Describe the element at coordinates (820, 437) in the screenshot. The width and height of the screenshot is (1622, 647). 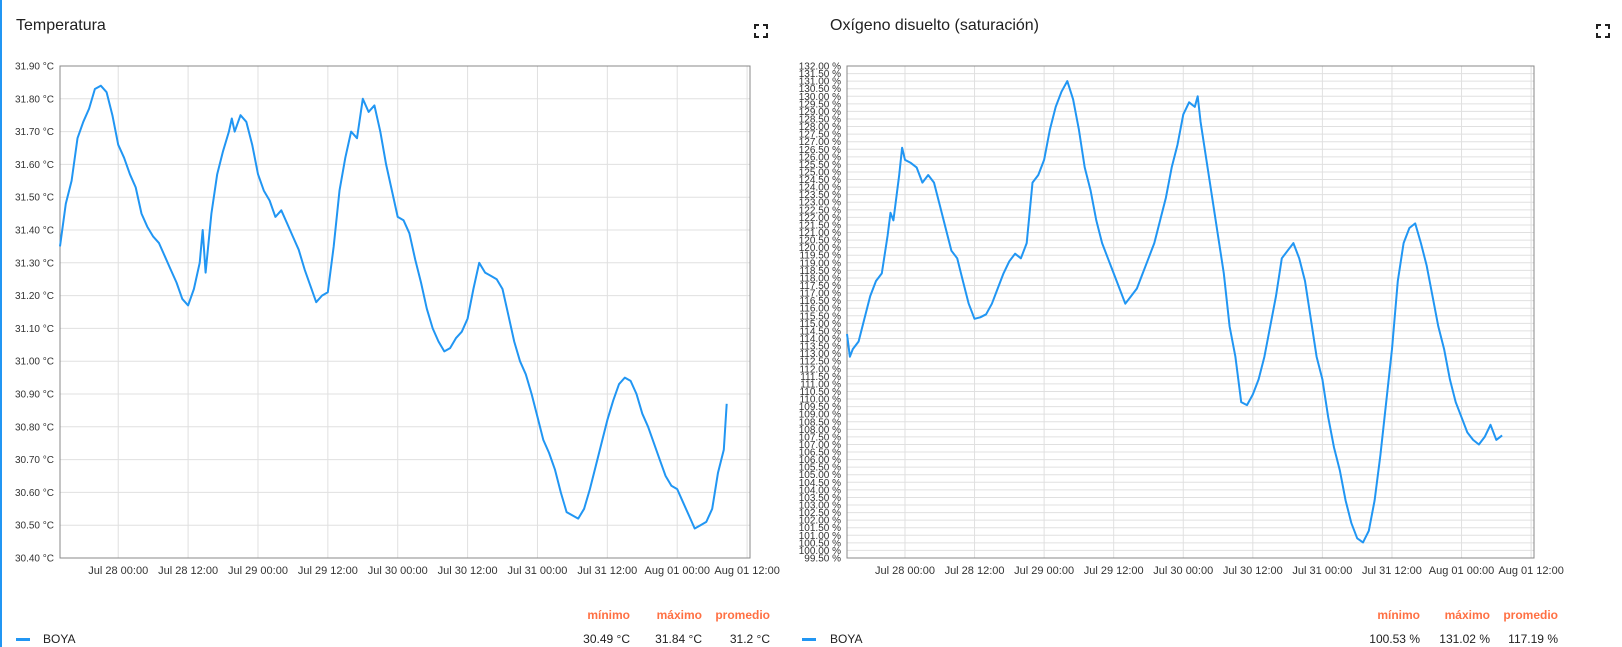
I see `y-tick-label: 107.50 %` at that location.